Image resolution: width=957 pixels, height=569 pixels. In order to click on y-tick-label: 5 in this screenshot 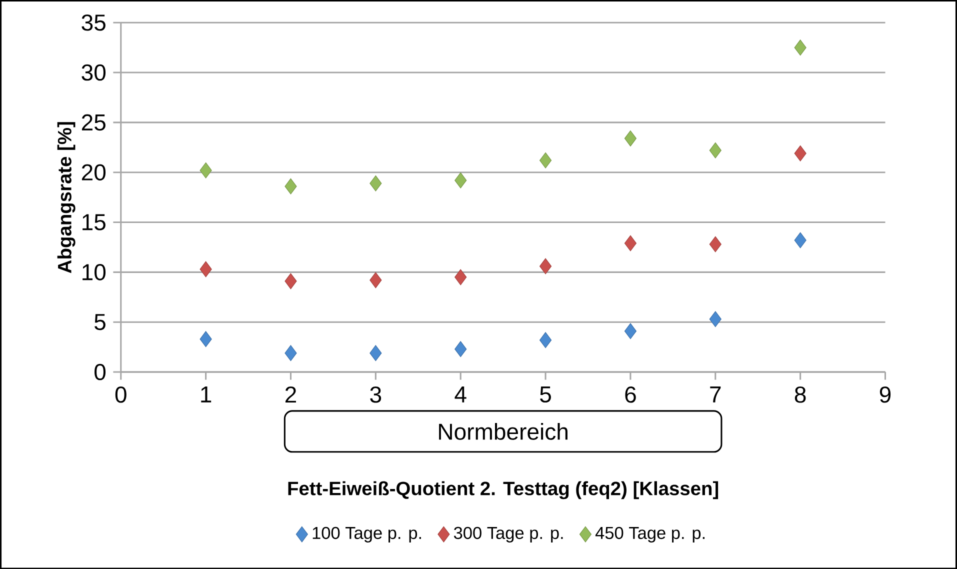, I will do `click(100, 322)`.